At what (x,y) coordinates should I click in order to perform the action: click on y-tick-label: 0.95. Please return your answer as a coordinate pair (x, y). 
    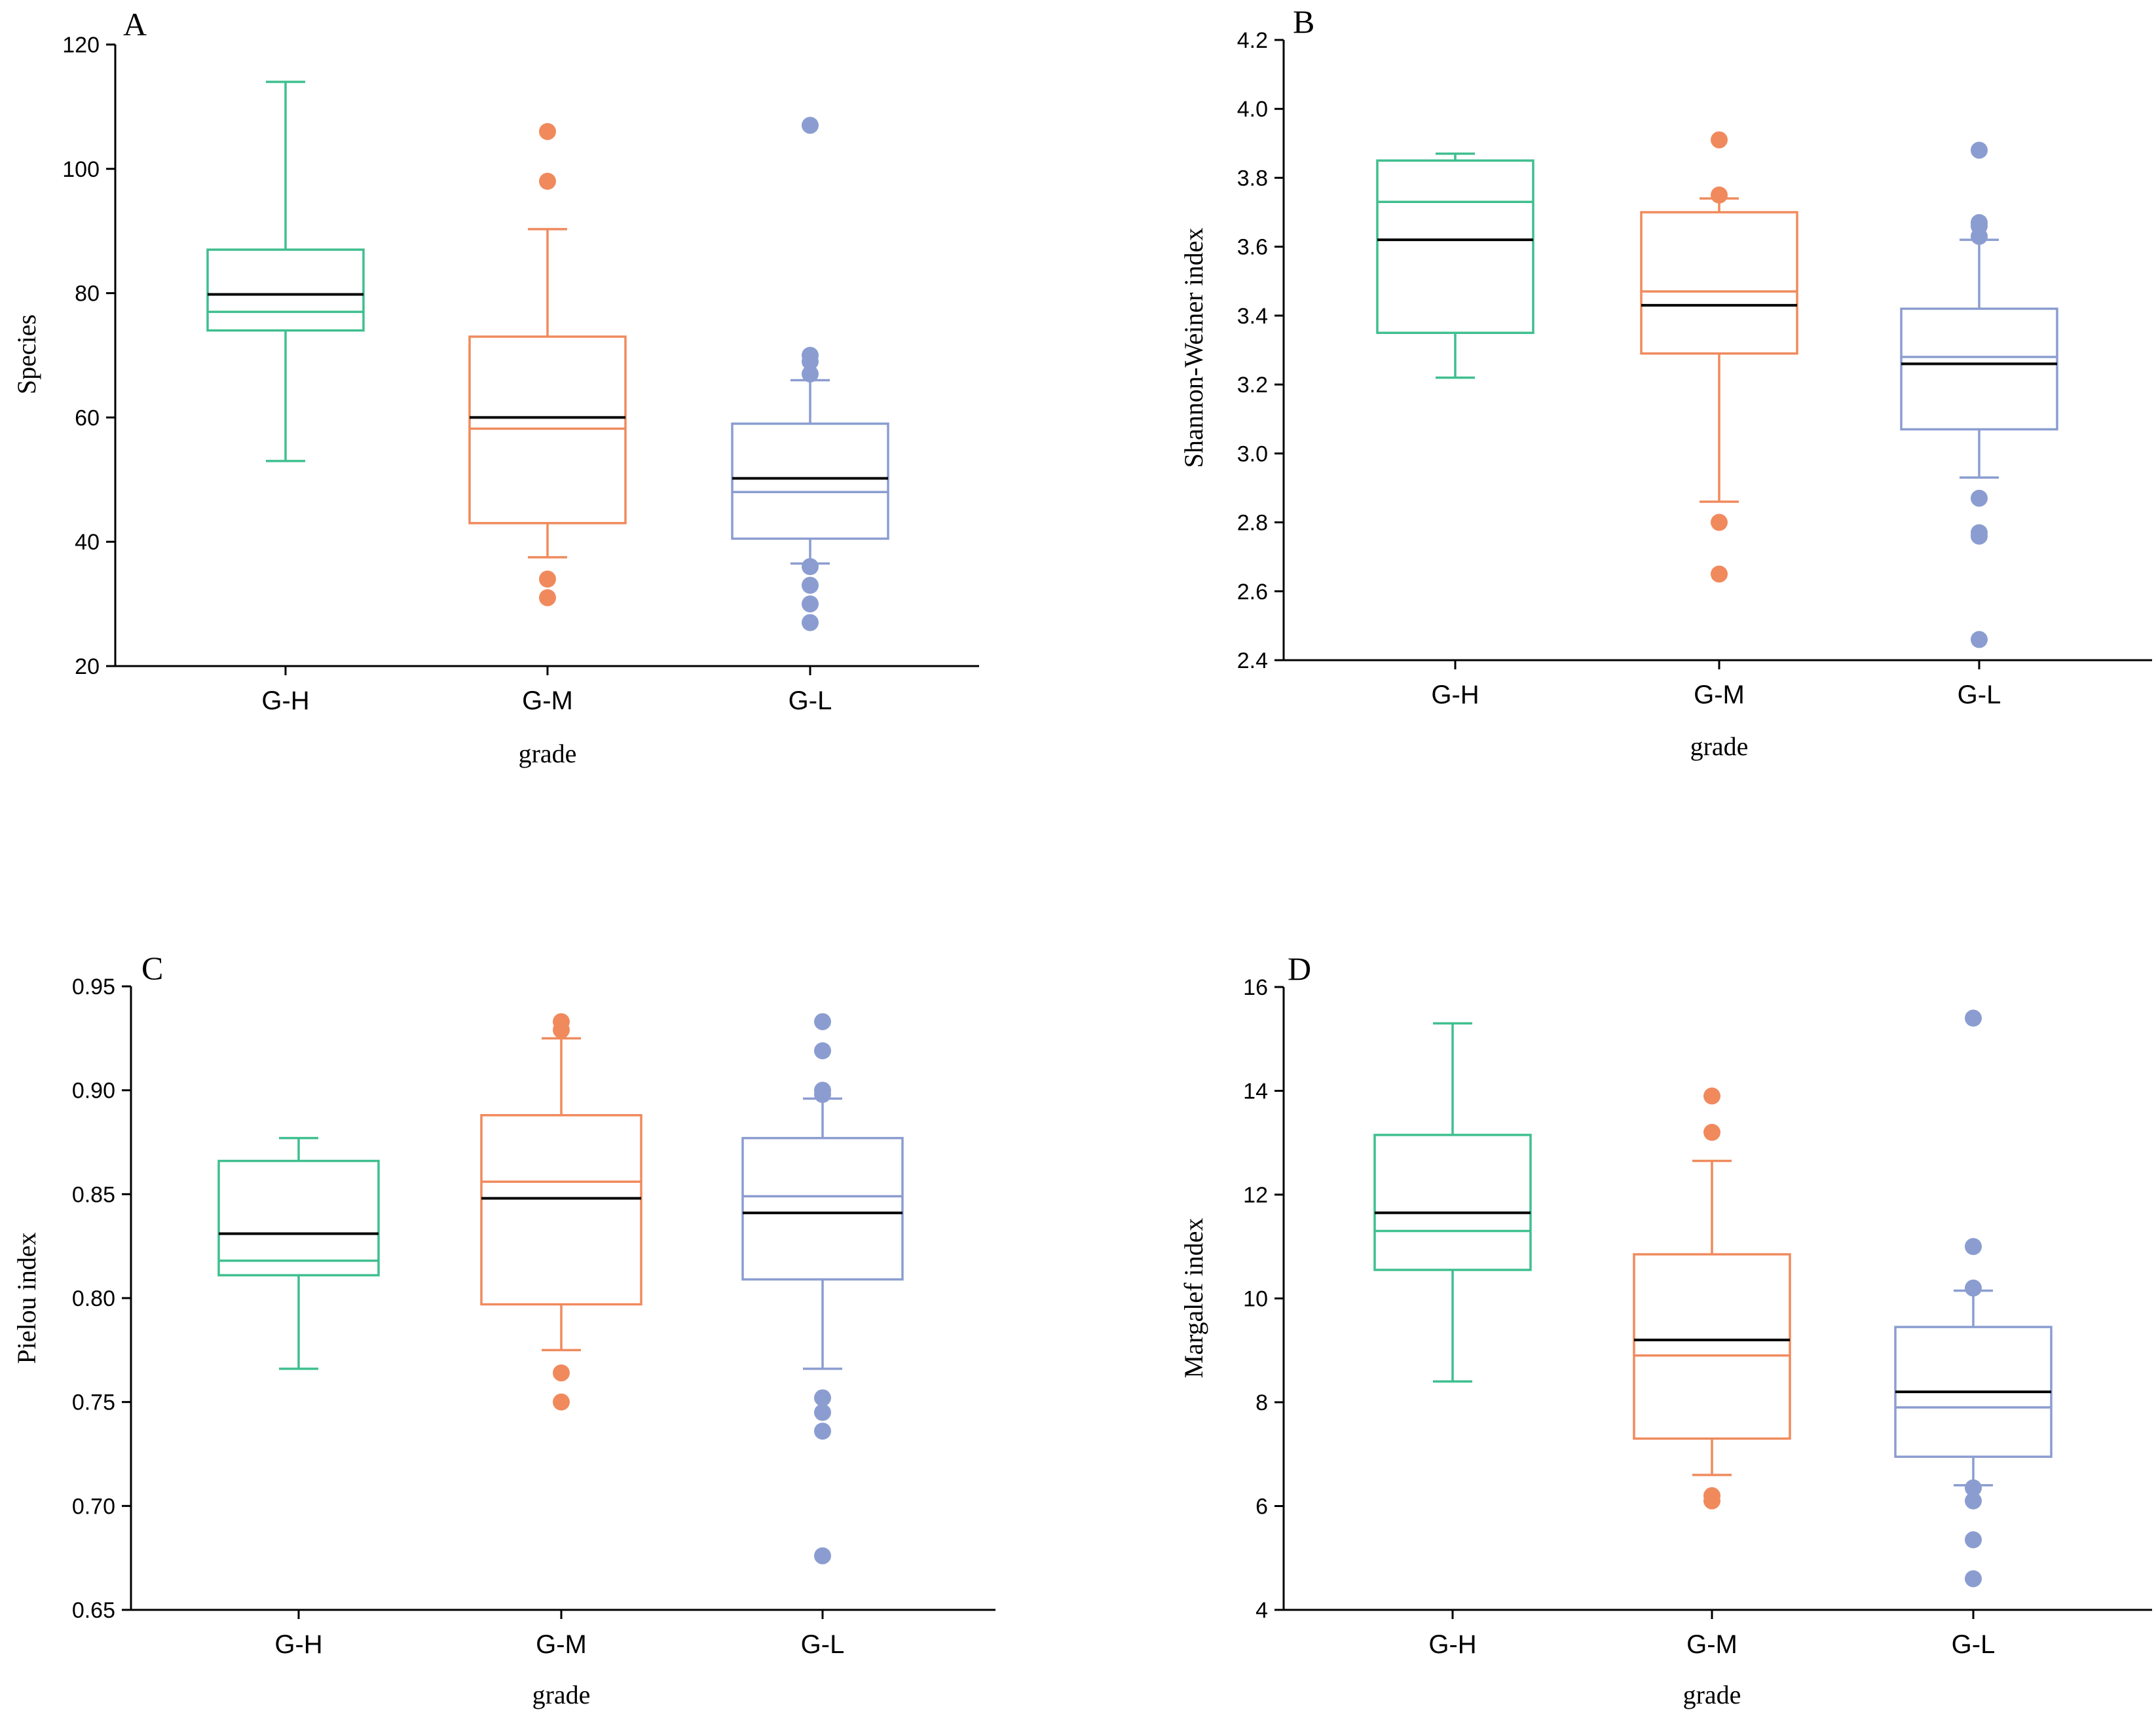
    Looking at the image, I should click on (93, 987).